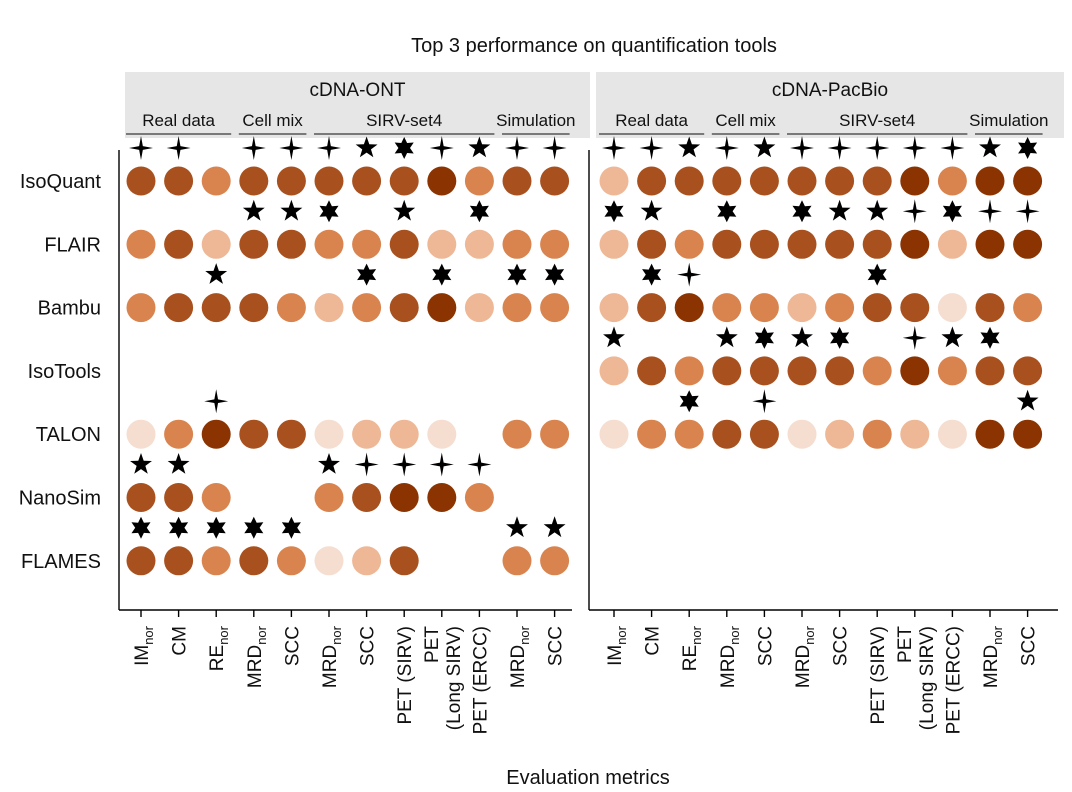 Image resolution: width=1072 pixels, height=792 pixels. I want to click on metric-label-cdna-ont-10: MRDnor, so click(520, 656).